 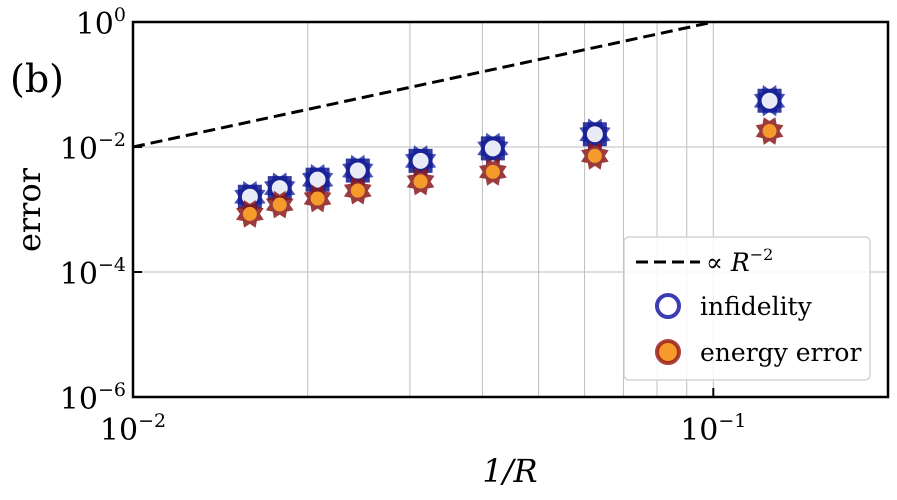 I want to click on legend-reference-label: ∝ R−2, so click(x=739, y=261).